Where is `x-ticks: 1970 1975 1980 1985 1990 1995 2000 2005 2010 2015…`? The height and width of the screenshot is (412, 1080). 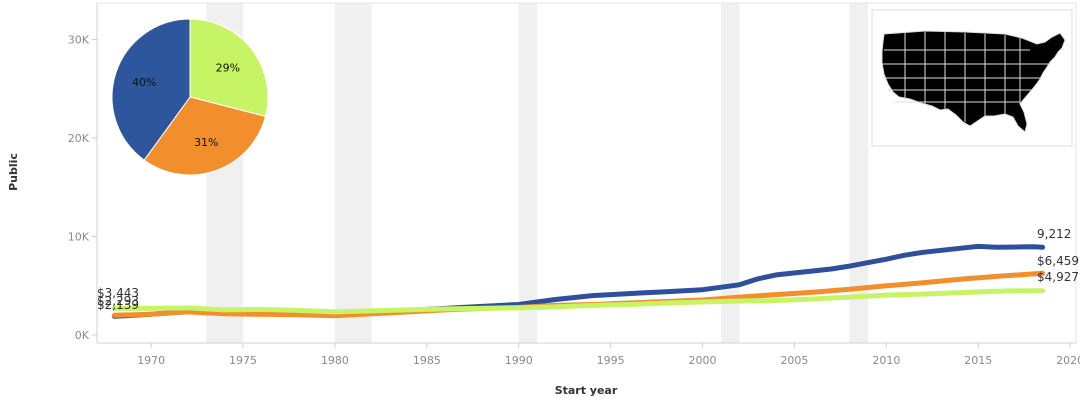 x-ticks: 1970 1975 1980 1985 1990 1995 2000 2005 2010 2015… is located at coordinates (608, 355).